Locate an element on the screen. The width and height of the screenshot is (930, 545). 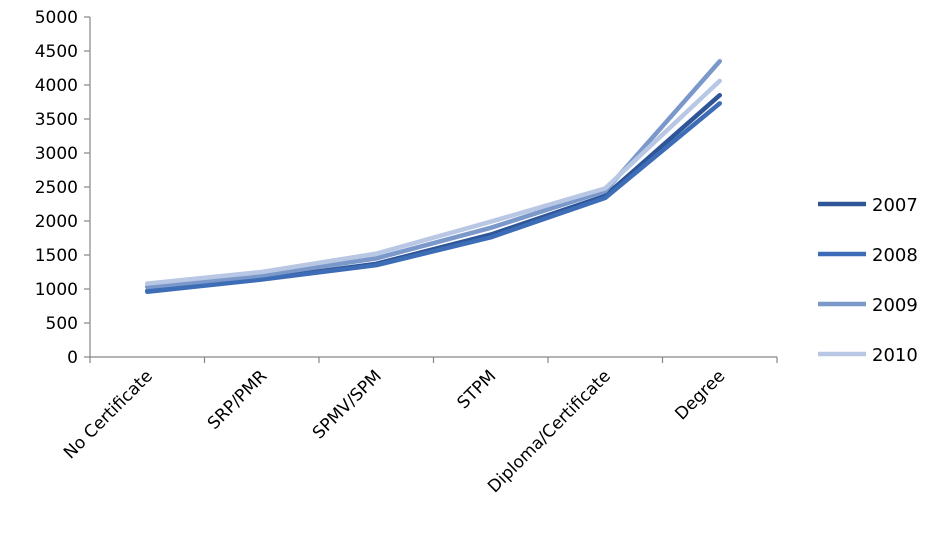
y-tick-label: 2500 is located at coordinates (56, 188).